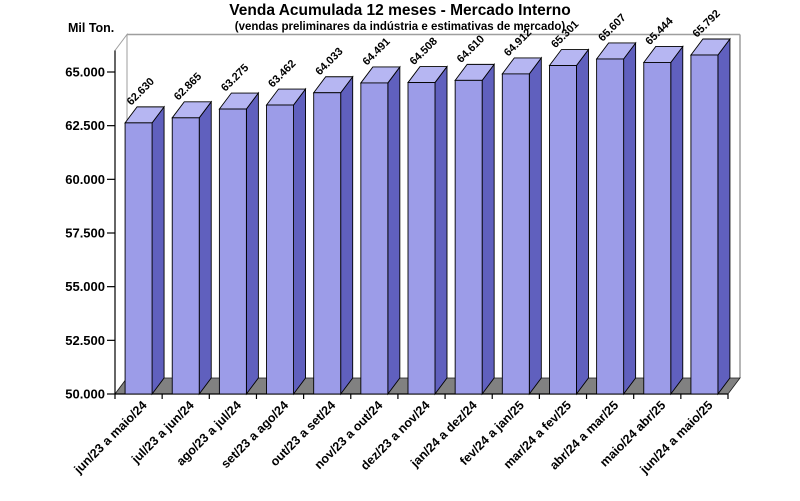  I want to click on bar-value-label: 65.607, so click(612, 28).